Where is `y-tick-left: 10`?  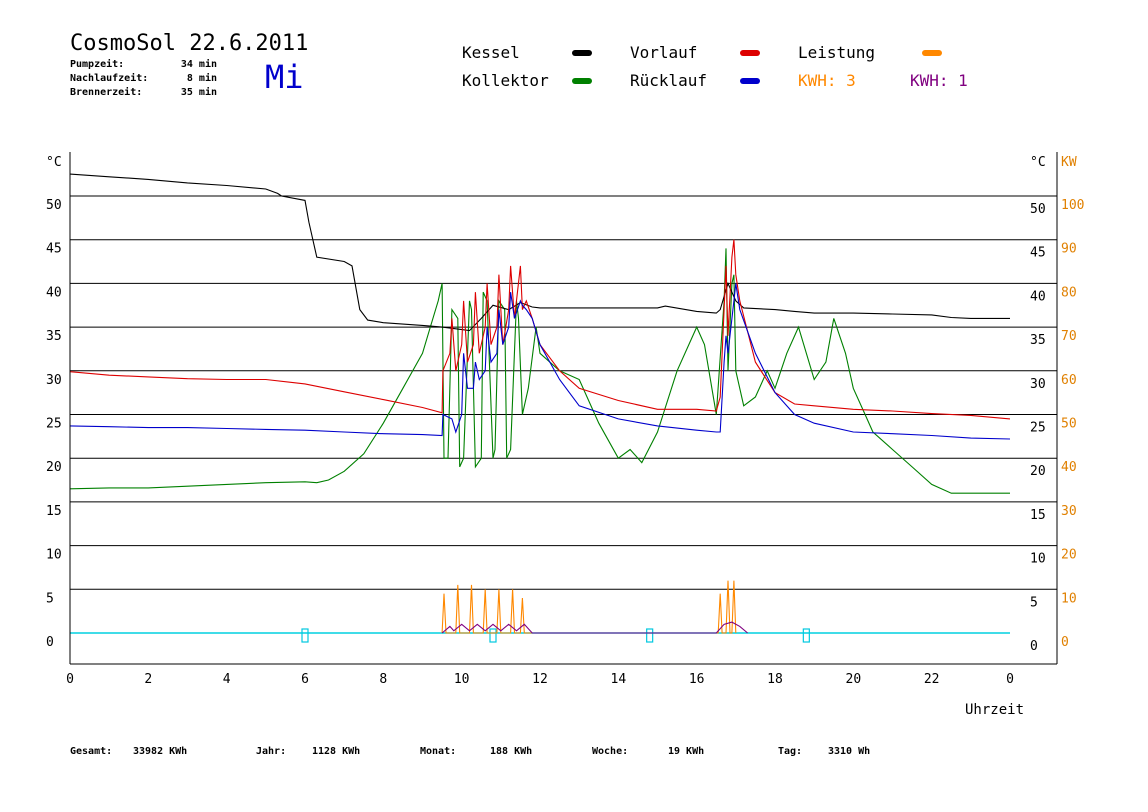
y-tick-left: 10 is located at coordinates (54, 555).